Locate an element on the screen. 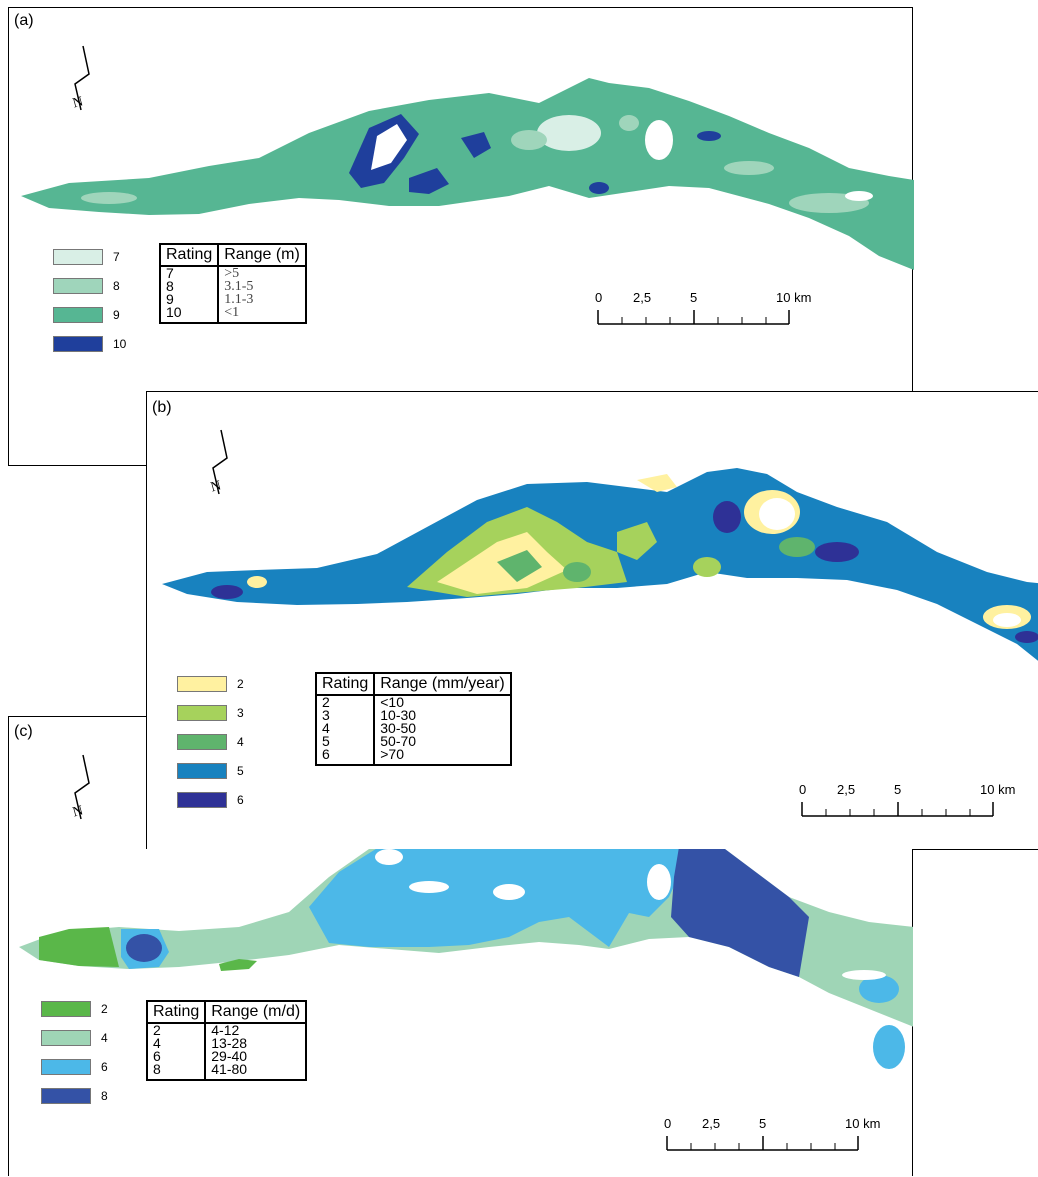 This screenshot has height=1177, width=1038. legend-item: 3 is located at coordinates (210, 713).